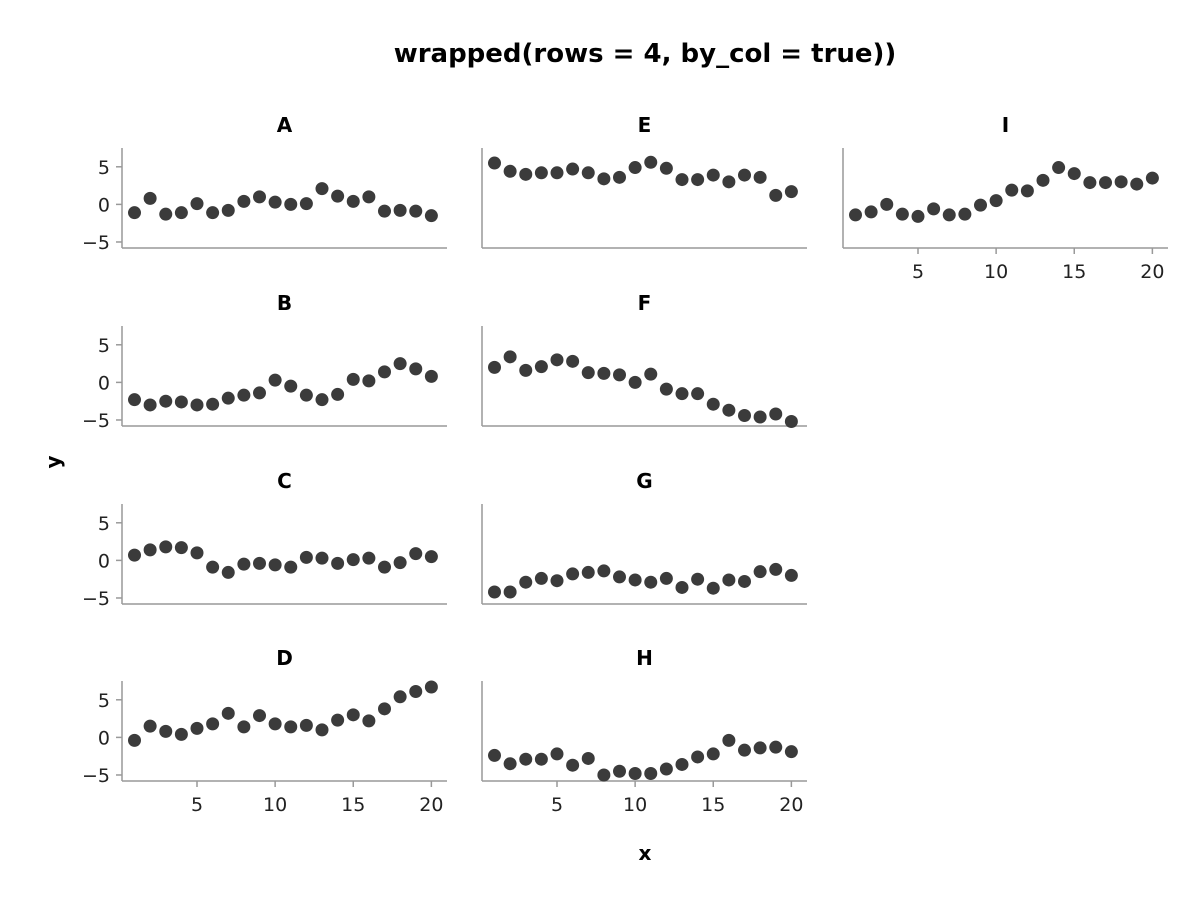 This screenshot has width=1200, height=900. Describe the element at coordinates (264, 731) in the screenshot. I see `facet-panel-d: D 5 0 −5 5 10 15 20` at that location.